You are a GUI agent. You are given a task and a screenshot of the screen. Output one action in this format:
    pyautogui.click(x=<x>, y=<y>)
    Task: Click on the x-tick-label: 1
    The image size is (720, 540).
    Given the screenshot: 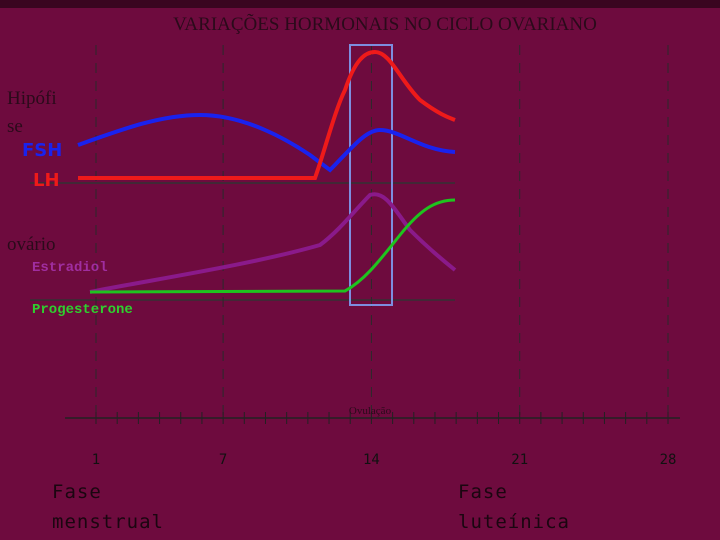 What is the action you would take?
    pyautogui.click(x=96, y=460)
    